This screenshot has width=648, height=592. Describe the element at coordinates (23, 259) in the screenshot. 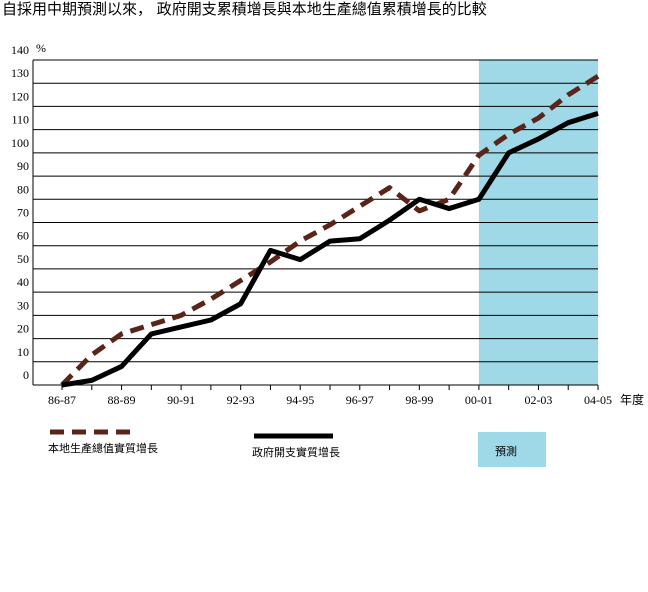

I see `y-tick-label: 50` at that location.